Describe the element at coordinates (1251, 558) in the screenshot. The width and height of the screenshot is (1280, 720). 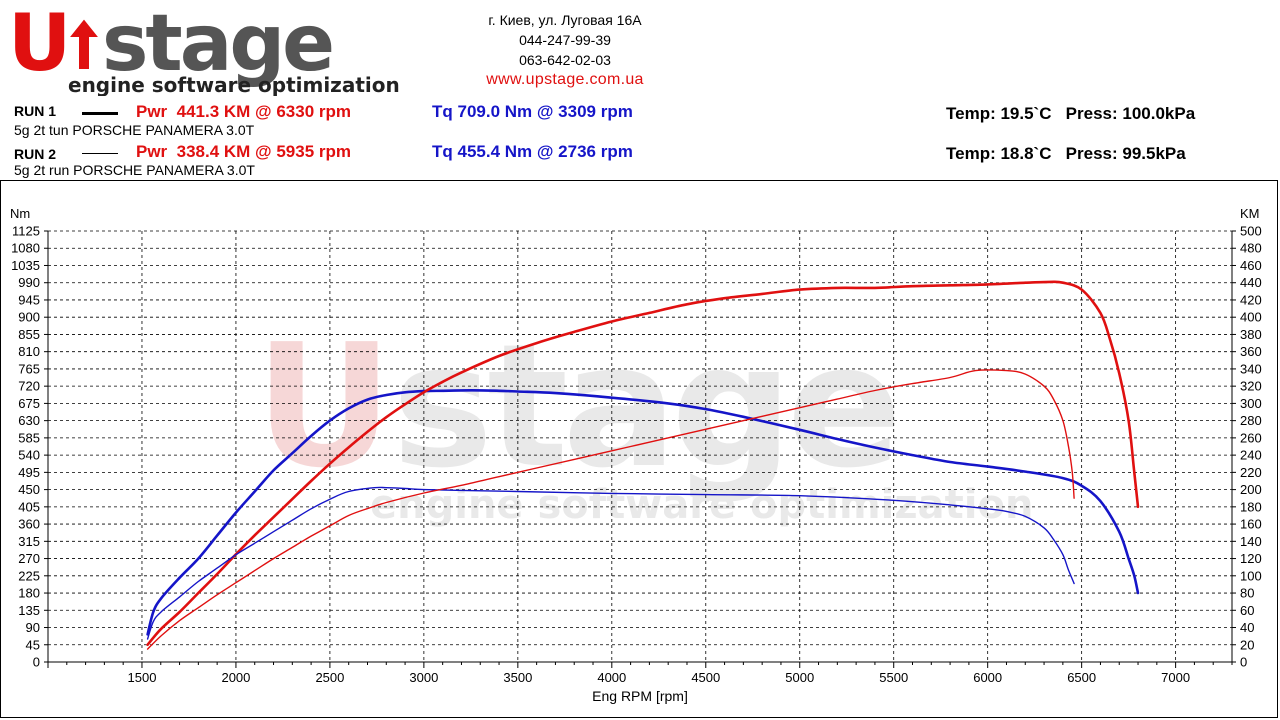
I see `y-right-tick-label: 120` at that location.